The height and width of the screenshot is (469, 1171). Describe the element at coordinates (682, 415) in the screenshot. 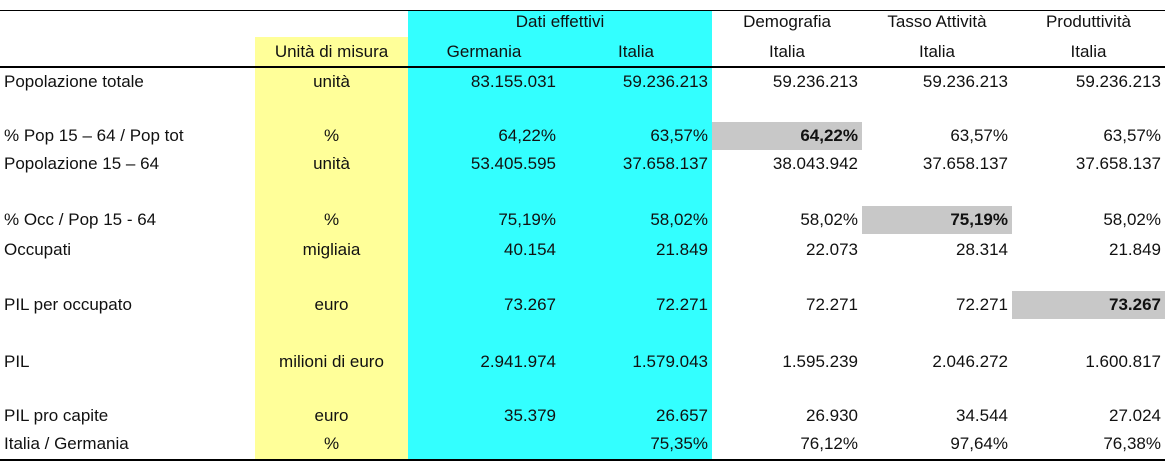

I see `value-cell: 26.657` at that location.